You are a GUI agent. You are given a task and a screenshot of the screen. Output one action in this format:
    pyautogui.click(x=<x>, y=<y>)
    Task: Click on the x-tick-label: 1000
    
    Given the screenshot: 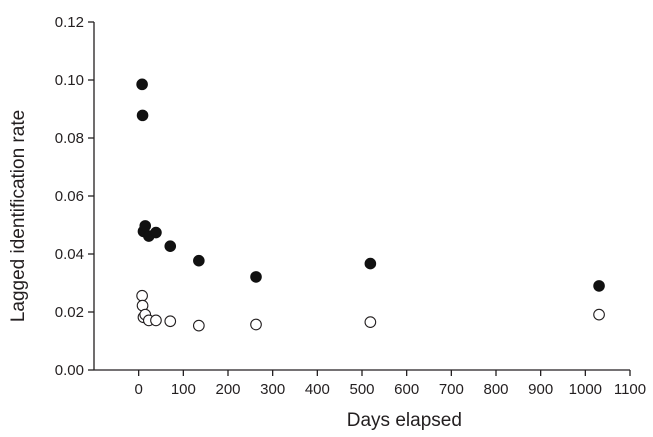 What is the action you would take?
    pyautogui.click(x=585, y=389)
    